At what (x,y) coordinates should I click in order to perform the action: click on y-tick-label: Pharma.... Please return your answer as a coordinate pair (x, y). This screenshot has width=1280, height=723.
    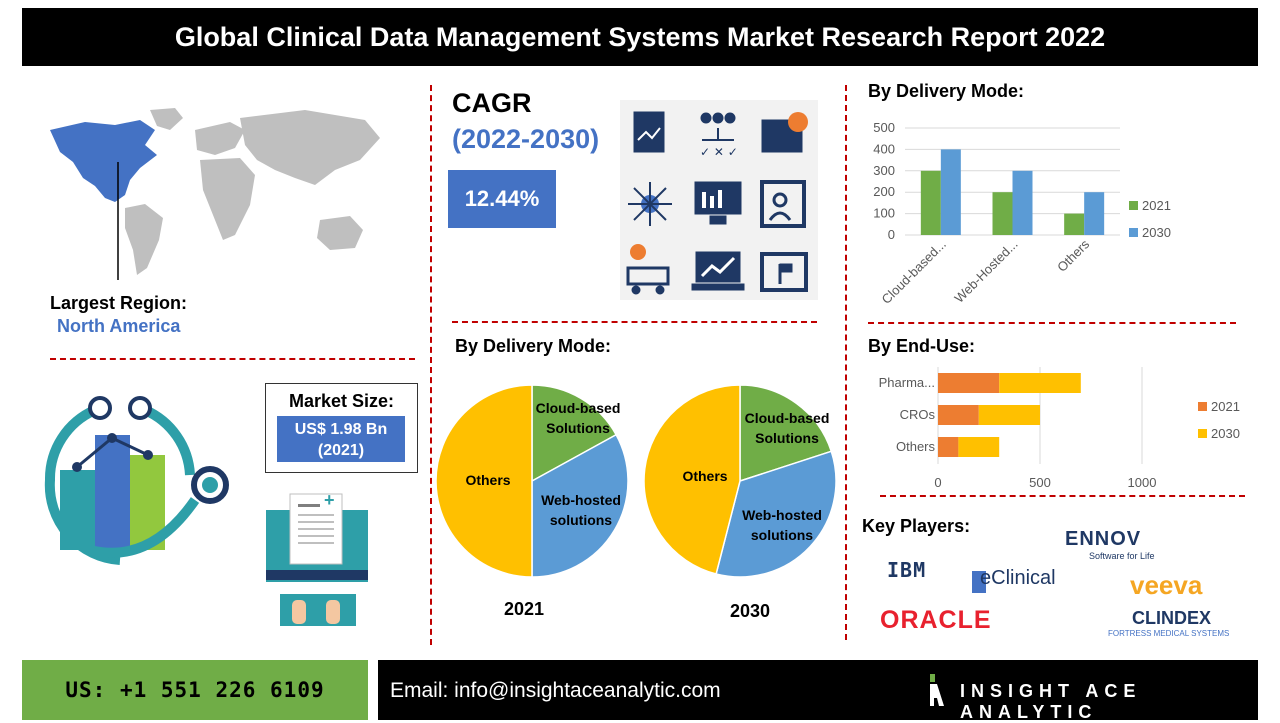
    Looking at the image, I should click on (907, 382).